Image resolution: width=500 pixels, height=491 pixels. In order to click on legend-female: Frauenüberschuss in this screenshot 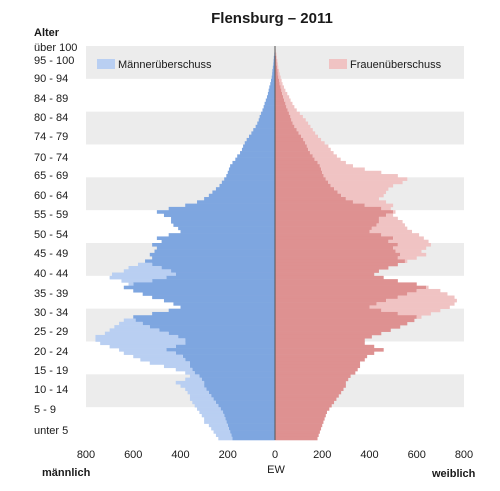, I will do `click(385, 65)`.